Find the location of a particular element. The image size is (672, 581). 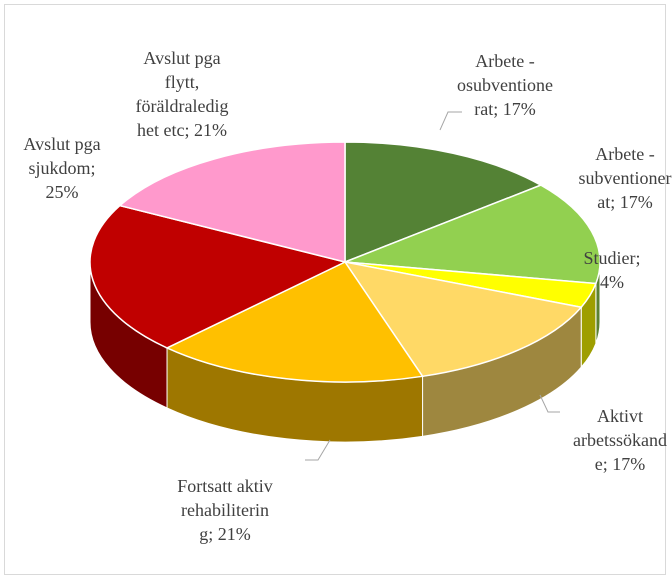

slice-label: Fortsatt aktiv rehabilitering; 21% is located at coordinates (225, 510).